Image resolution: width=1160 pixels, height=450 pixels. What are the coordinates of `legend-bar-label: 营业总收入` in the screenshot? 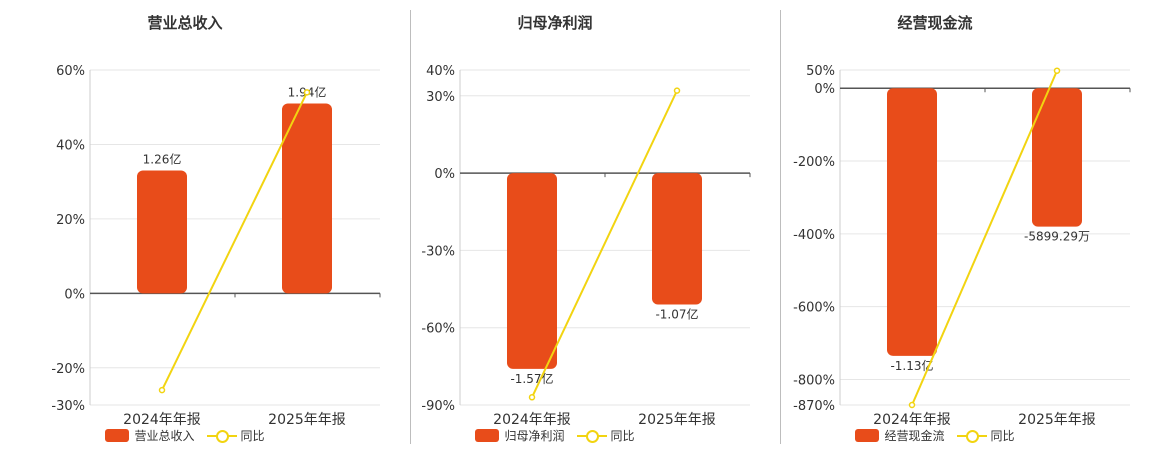 It's located at (164, 436).